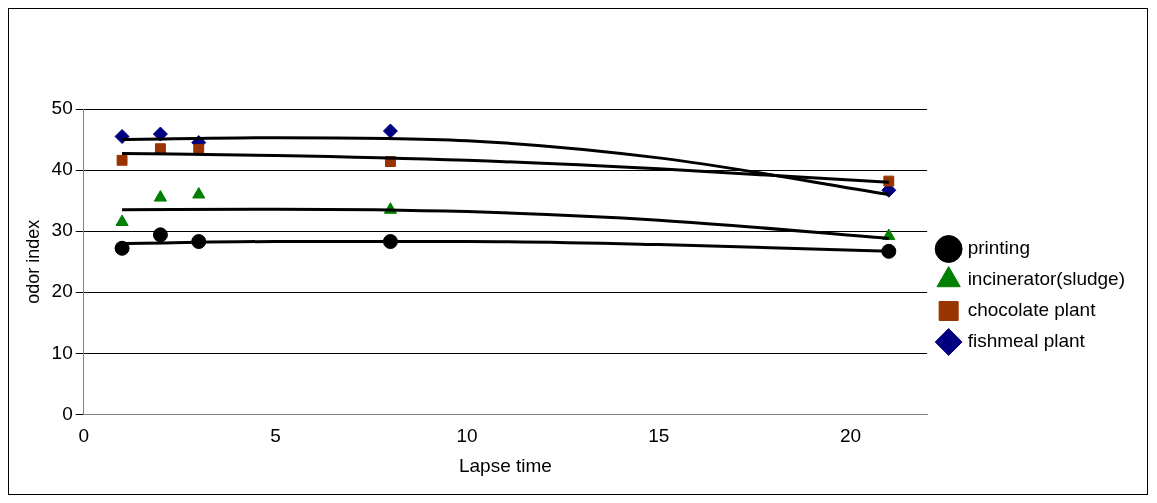 Image resolution: width=1157 pixels, height=503 pixels. Describe the element at coordinates (62, 169) in the screenshot. I see `y-tick-label: 40` at that location.